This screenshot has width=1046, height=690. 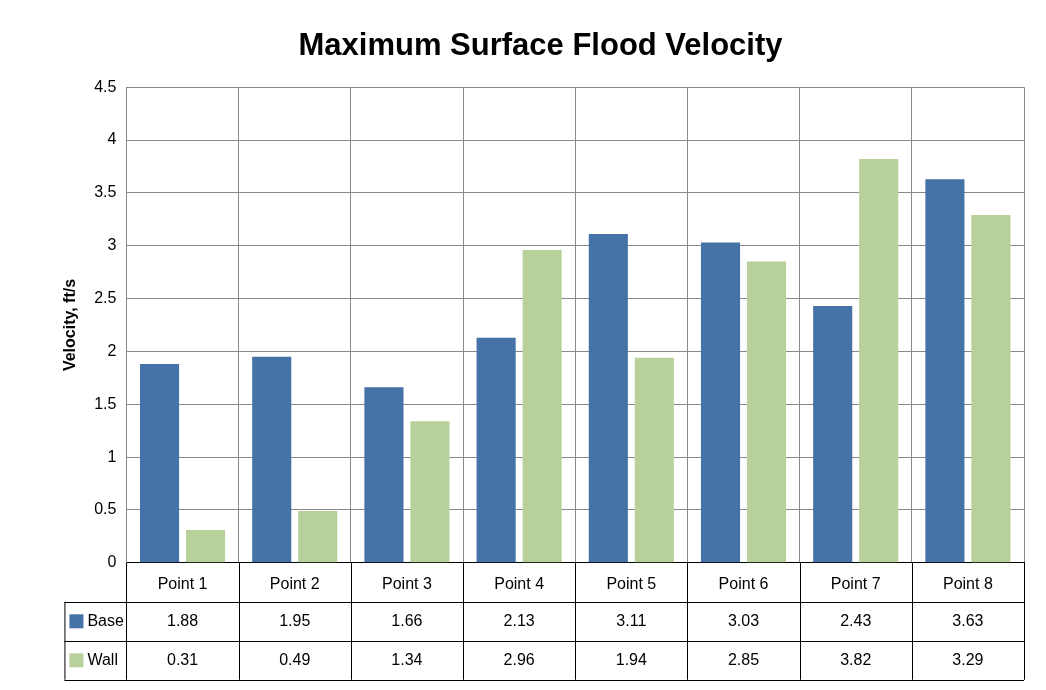 What do you see at coordinates (743, 583) in the screenshot?
I see `x-tick-label: Point 6` at bounding box center [743, 583].